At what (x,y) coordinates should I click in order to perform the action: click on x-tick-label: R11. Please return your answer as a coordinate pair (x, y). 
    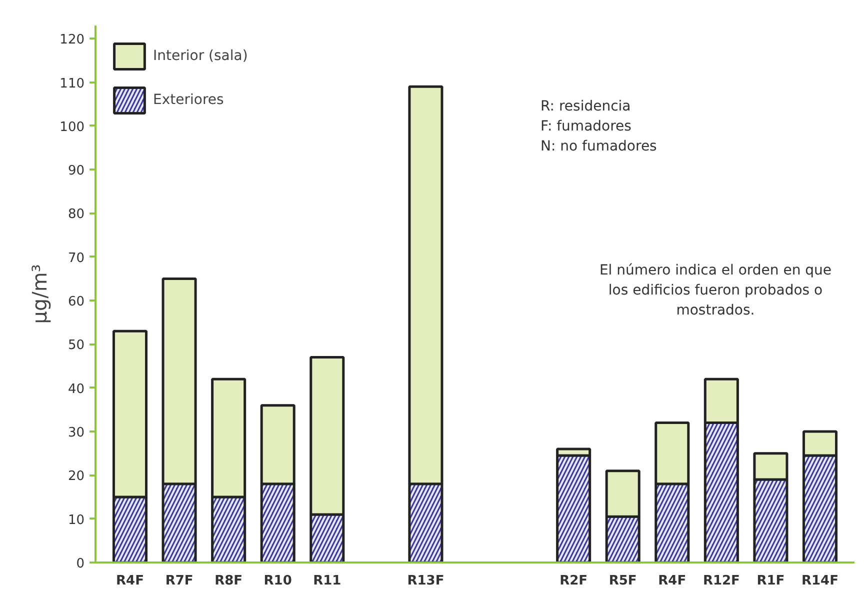
    Looking at the image, I should click on (327, 581).